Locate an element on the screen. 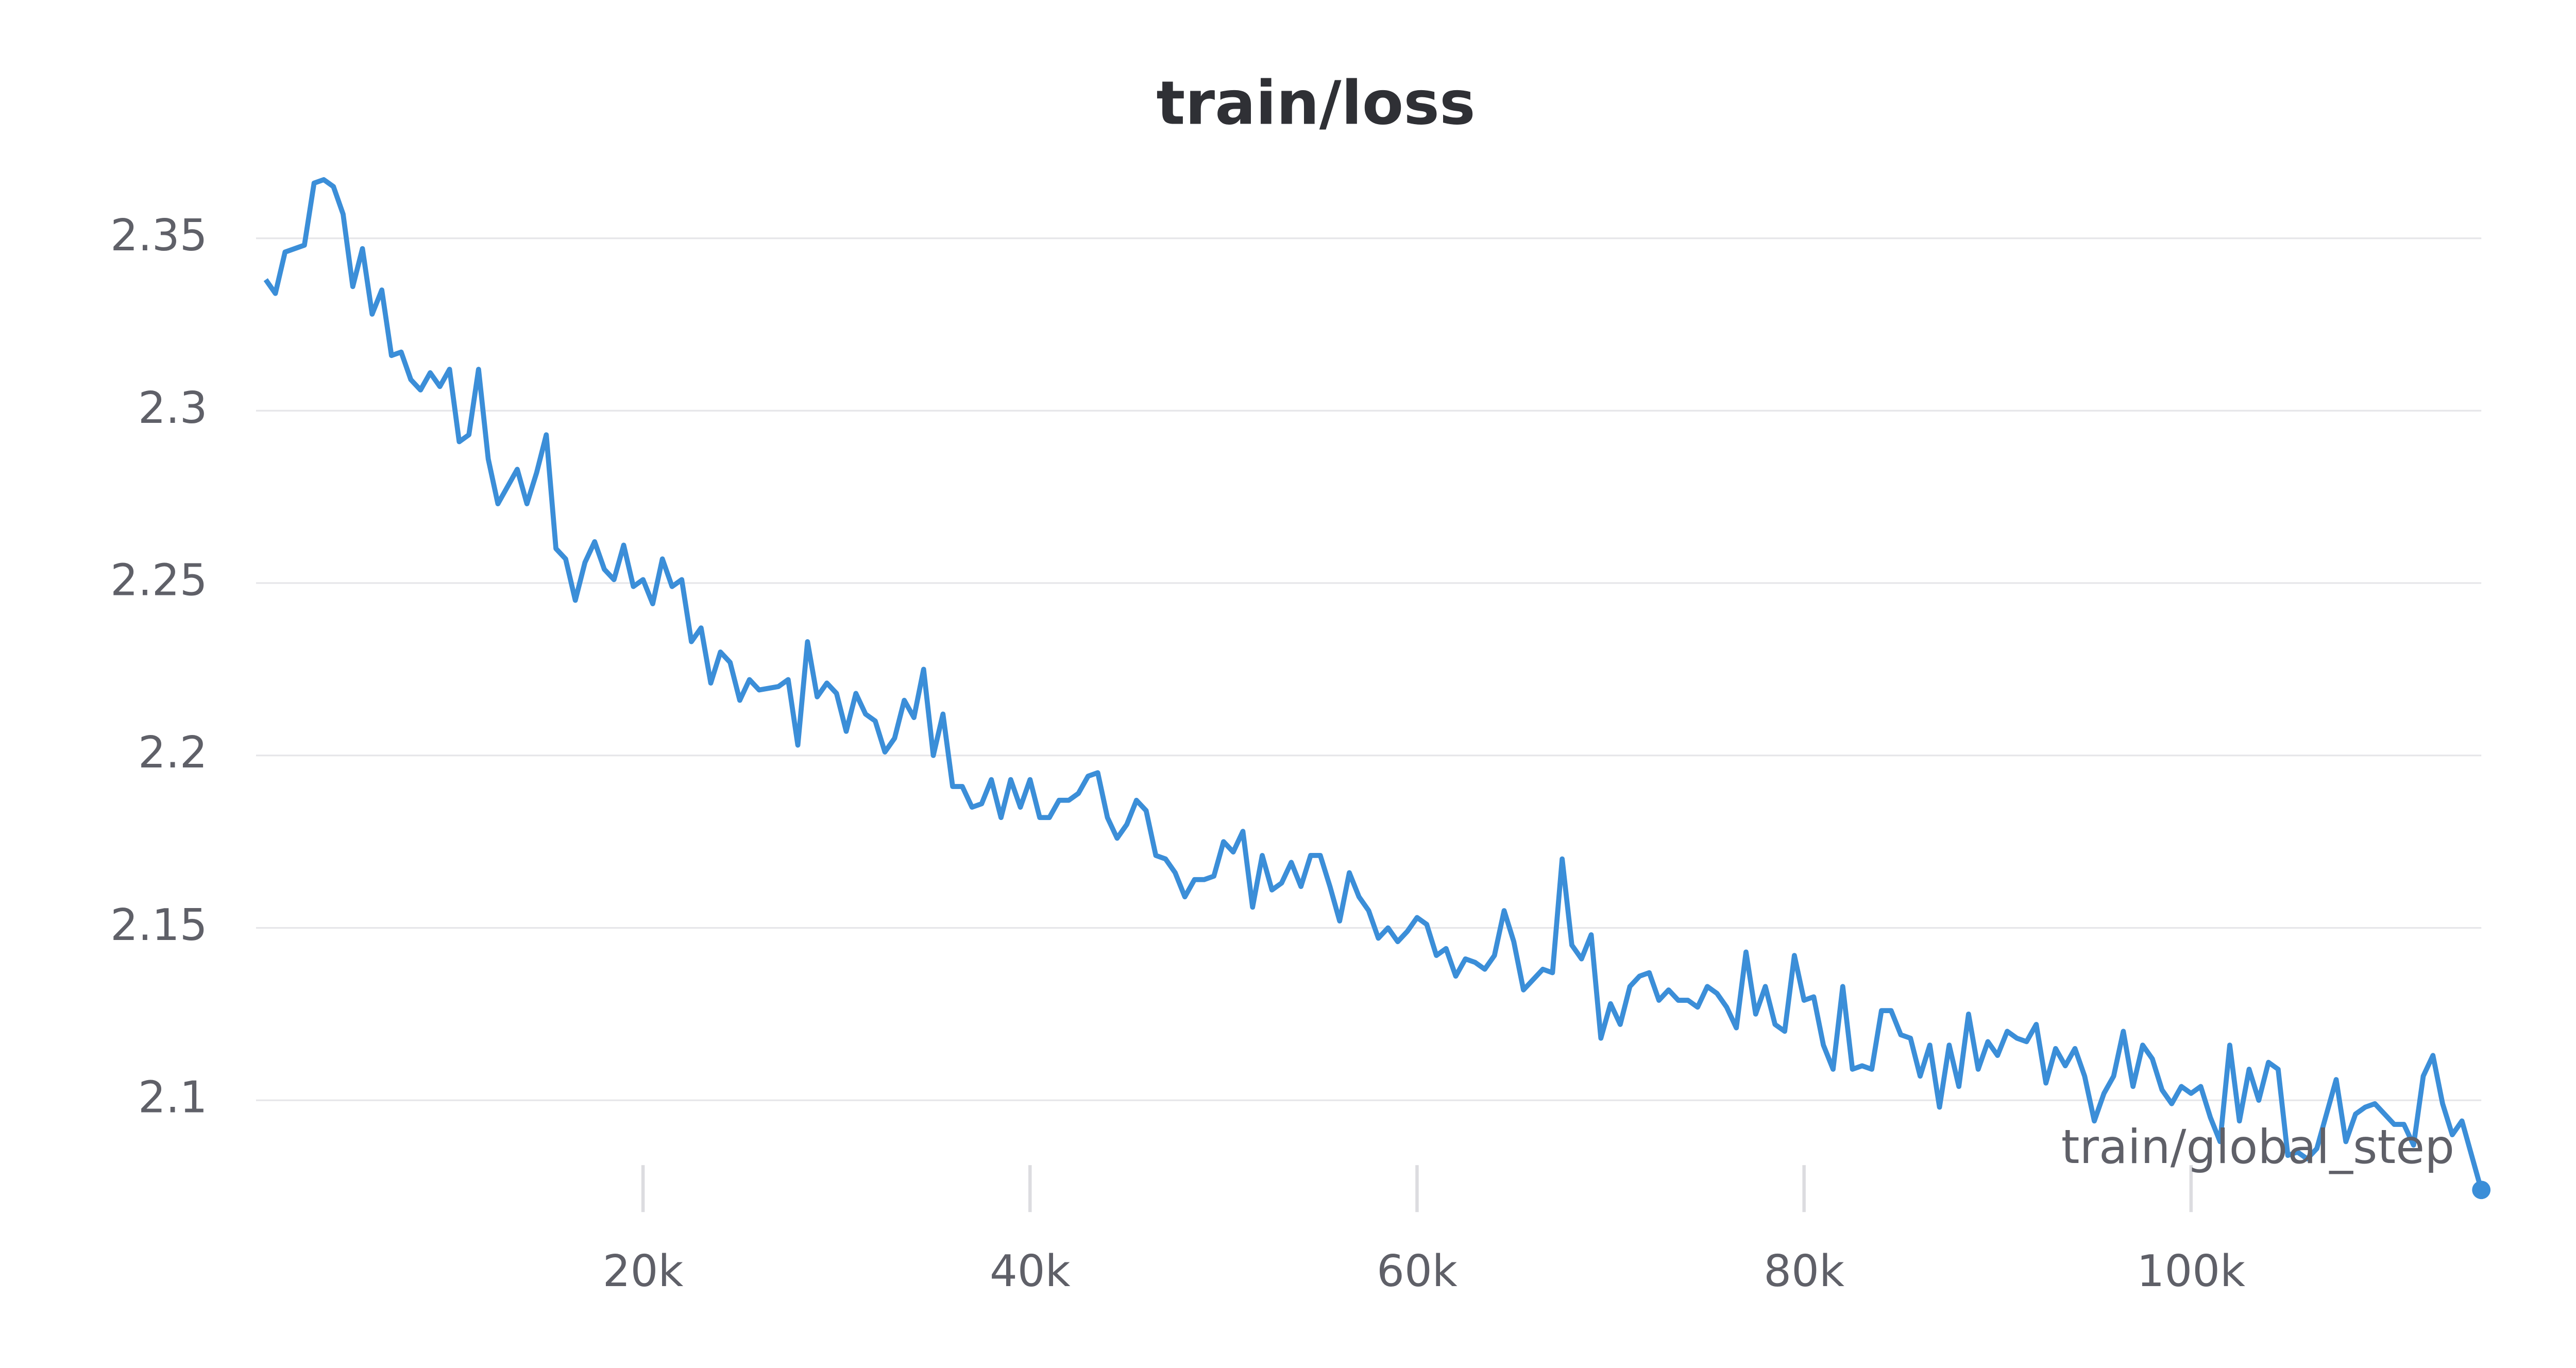  x-tick-label: 60k is located at coordinates (1417, 1270).